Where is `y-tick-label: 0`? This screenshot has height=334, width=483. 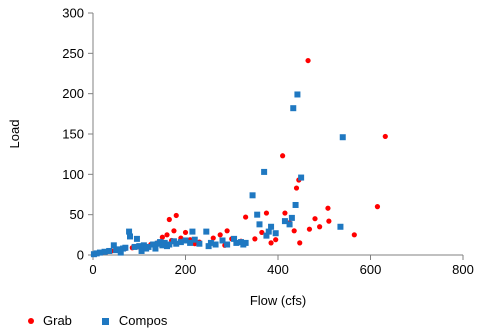 y-tick-label: 0 is located at coordinates (80, 255).